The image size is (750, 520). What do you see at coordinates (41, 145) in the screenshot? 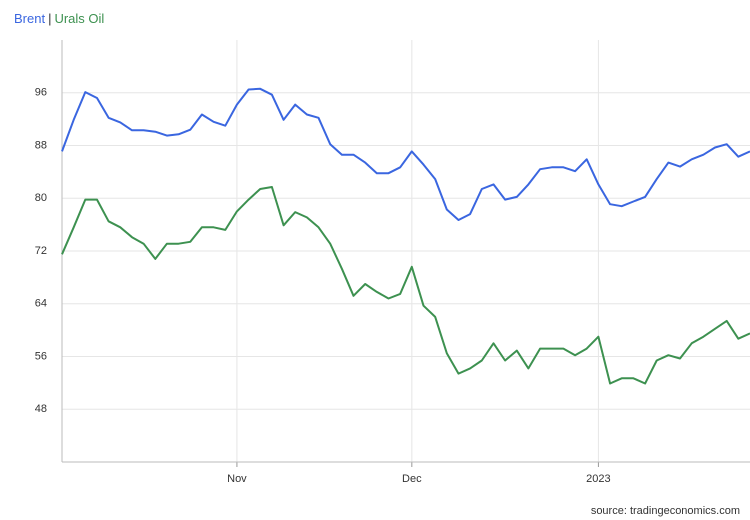
I see `y-tick-label: 88` at bounding box center [41, 145].